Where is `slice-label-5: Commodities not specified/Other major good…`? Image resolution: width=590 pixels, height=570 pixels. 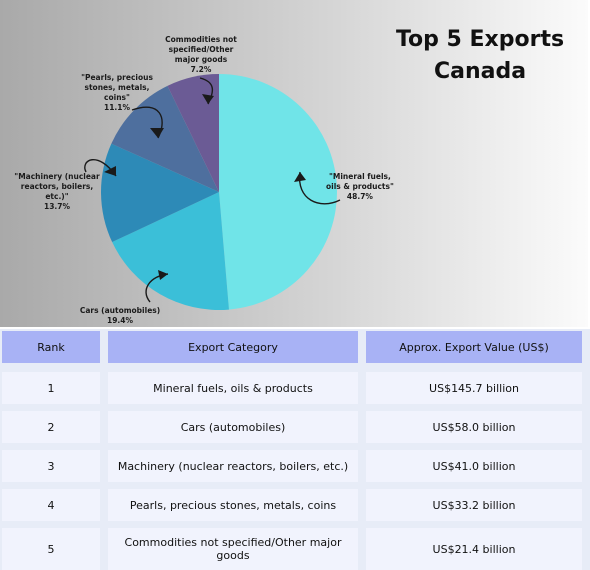 slice-label-5: Commodities not specified/Other major good… is located at coordinates (201, 54).